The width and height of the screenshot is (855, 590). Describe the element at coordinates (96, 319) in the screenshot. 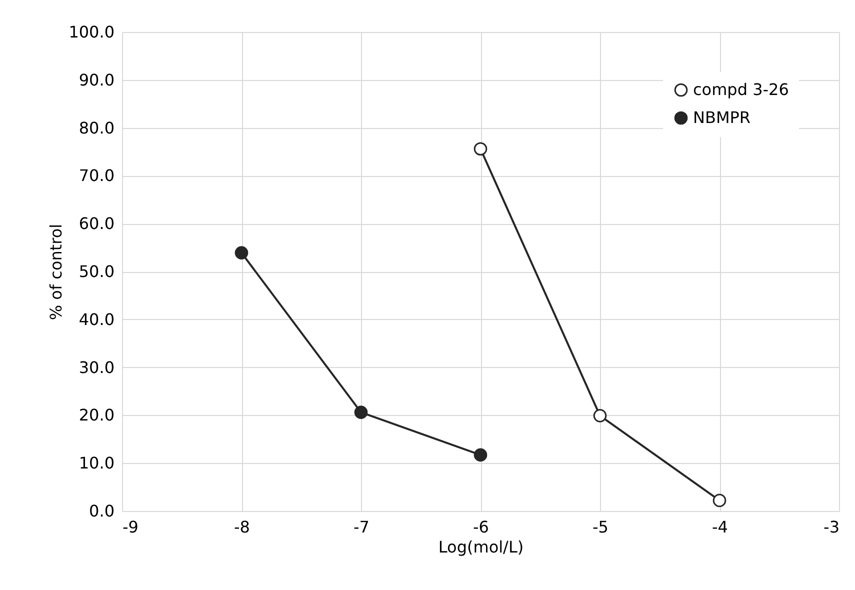

I see `y-tick-label: 40.0` at that location.